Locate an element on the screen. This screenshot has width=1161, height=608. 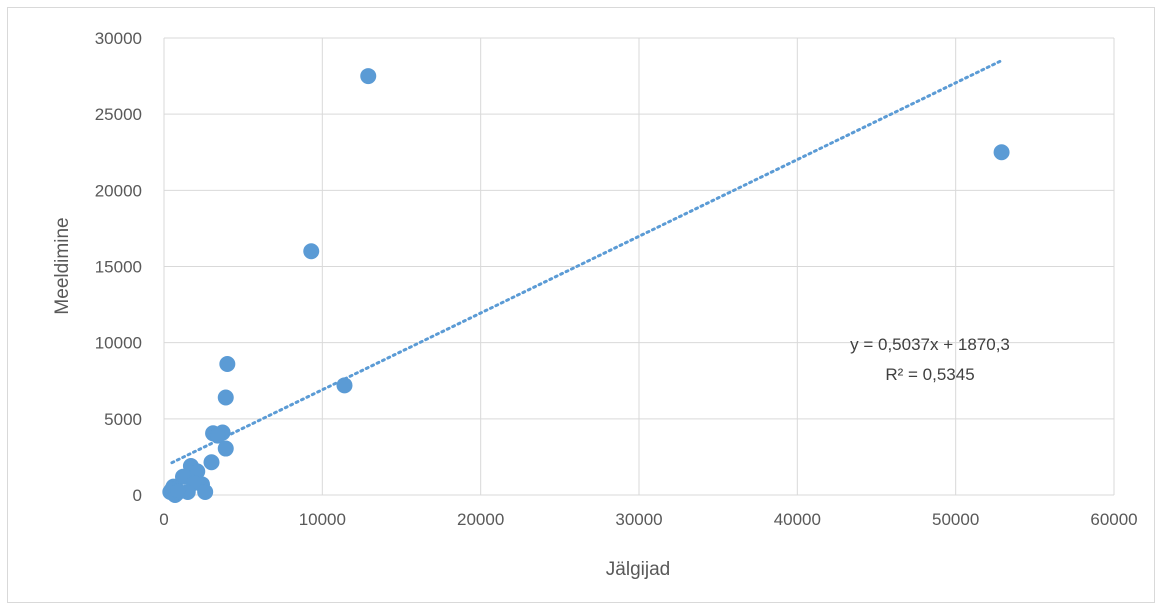
trendline-equation: y = 0,5037x + 1870,3 is located at coordinates (930, 344).